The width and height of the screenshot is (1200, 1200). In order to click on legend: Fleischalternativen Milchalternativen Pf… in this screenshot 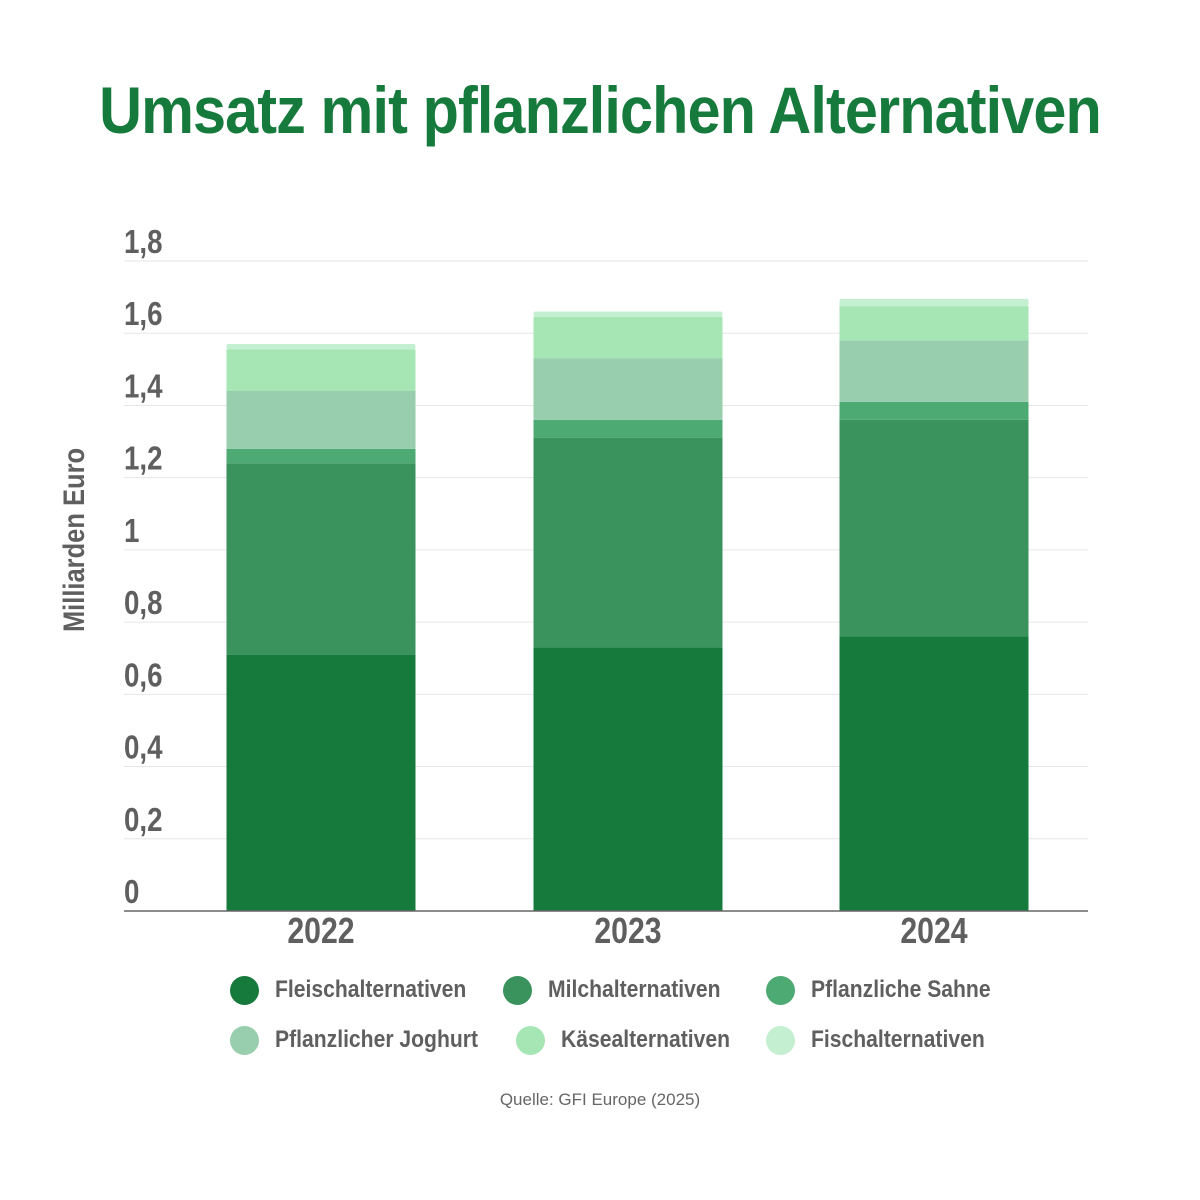, I will do `click(630, 1015)`.